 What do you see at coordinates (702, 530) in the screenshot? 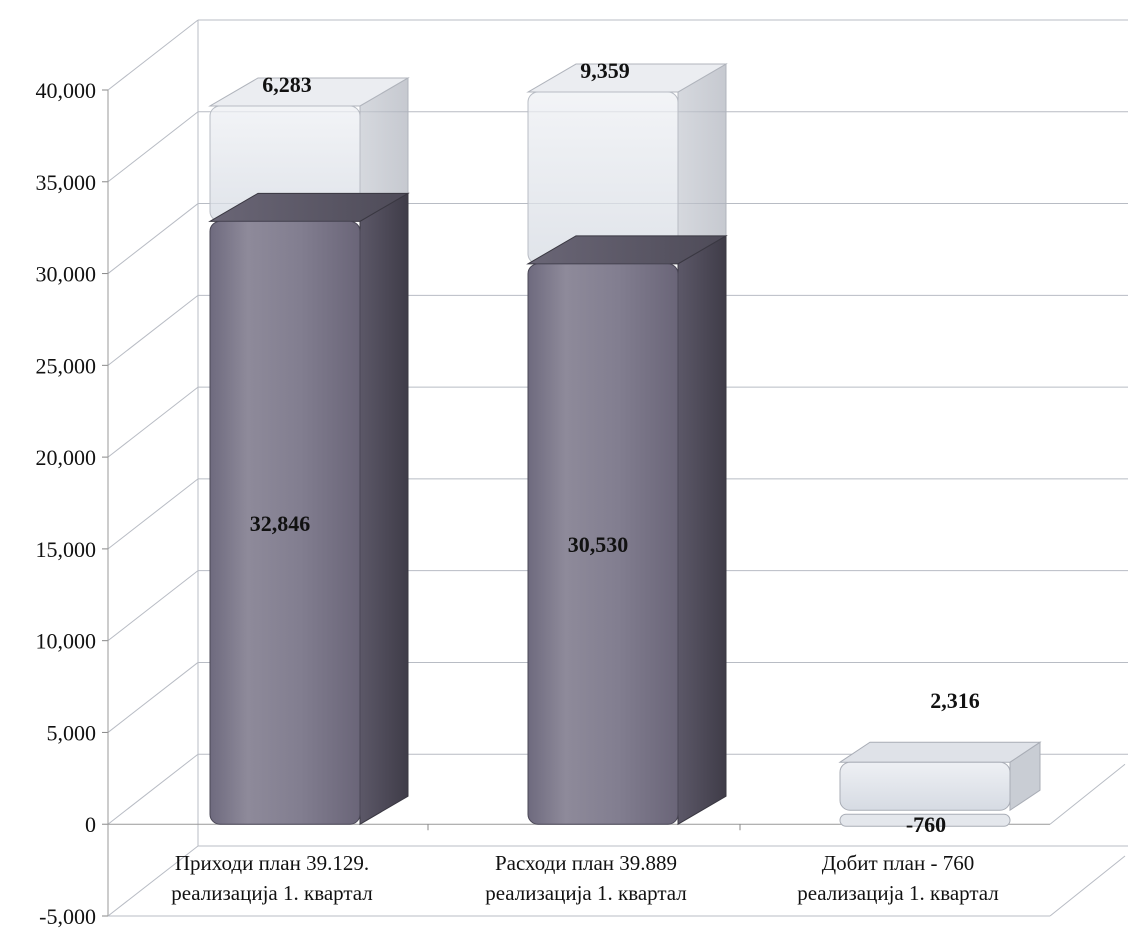
I see `bar-realization-2-side` at bounding box center [702, 530].